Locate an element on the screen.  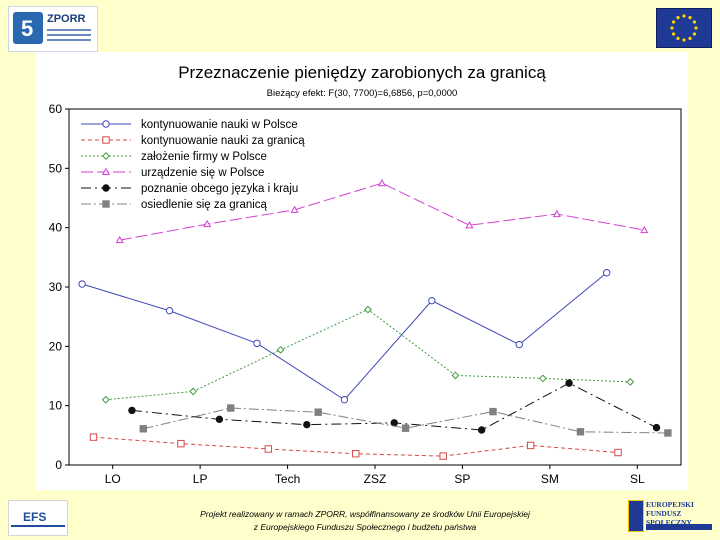
legend-label: kontynuowanie nauki w Polsce is located at coordinates (219, 125).